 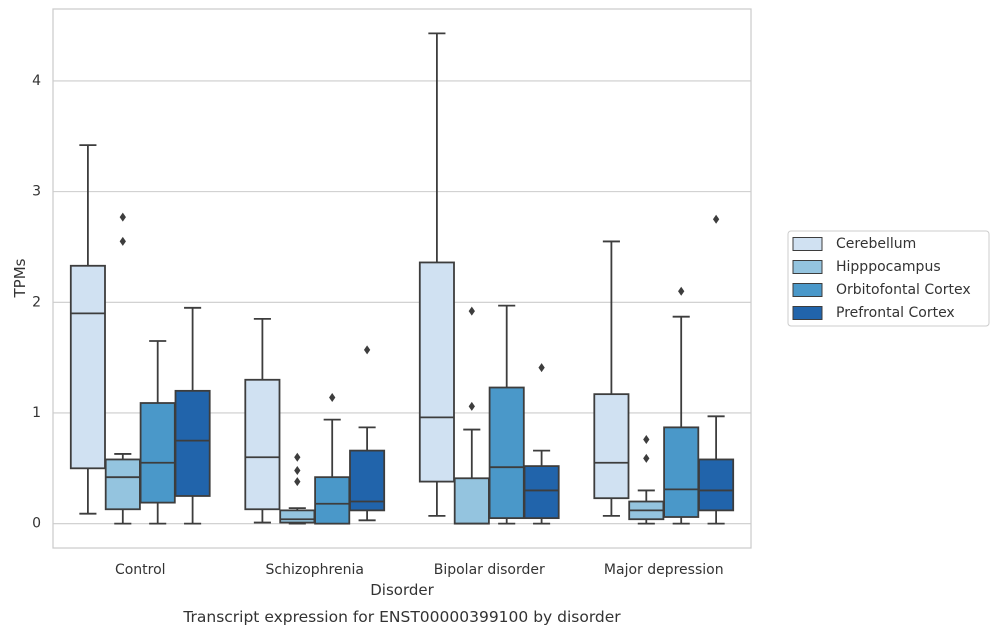 I want to click on y-axis-ticks: 0 1 2 3 4, so click(x=36, y=302).